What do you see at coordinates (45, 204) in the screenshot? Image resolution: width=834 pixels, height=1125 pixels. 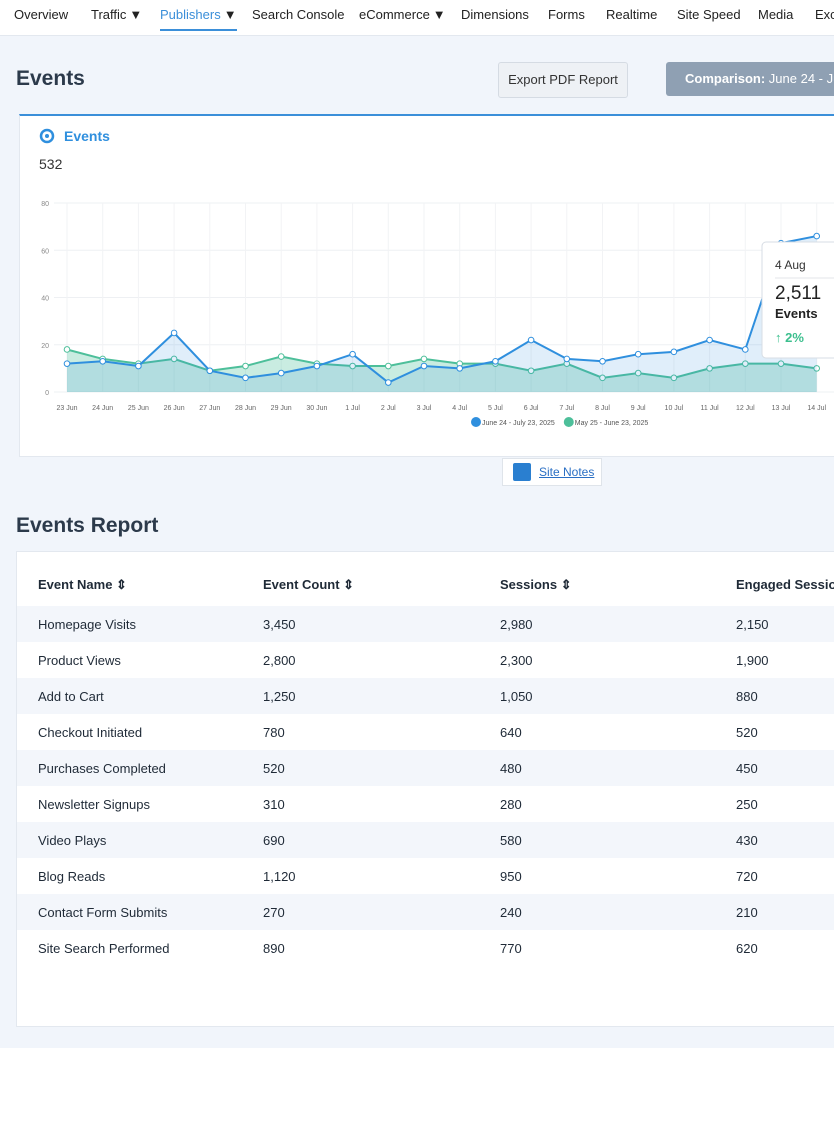 I see `y-tick-label: 80` at bounding box center [45, 204].